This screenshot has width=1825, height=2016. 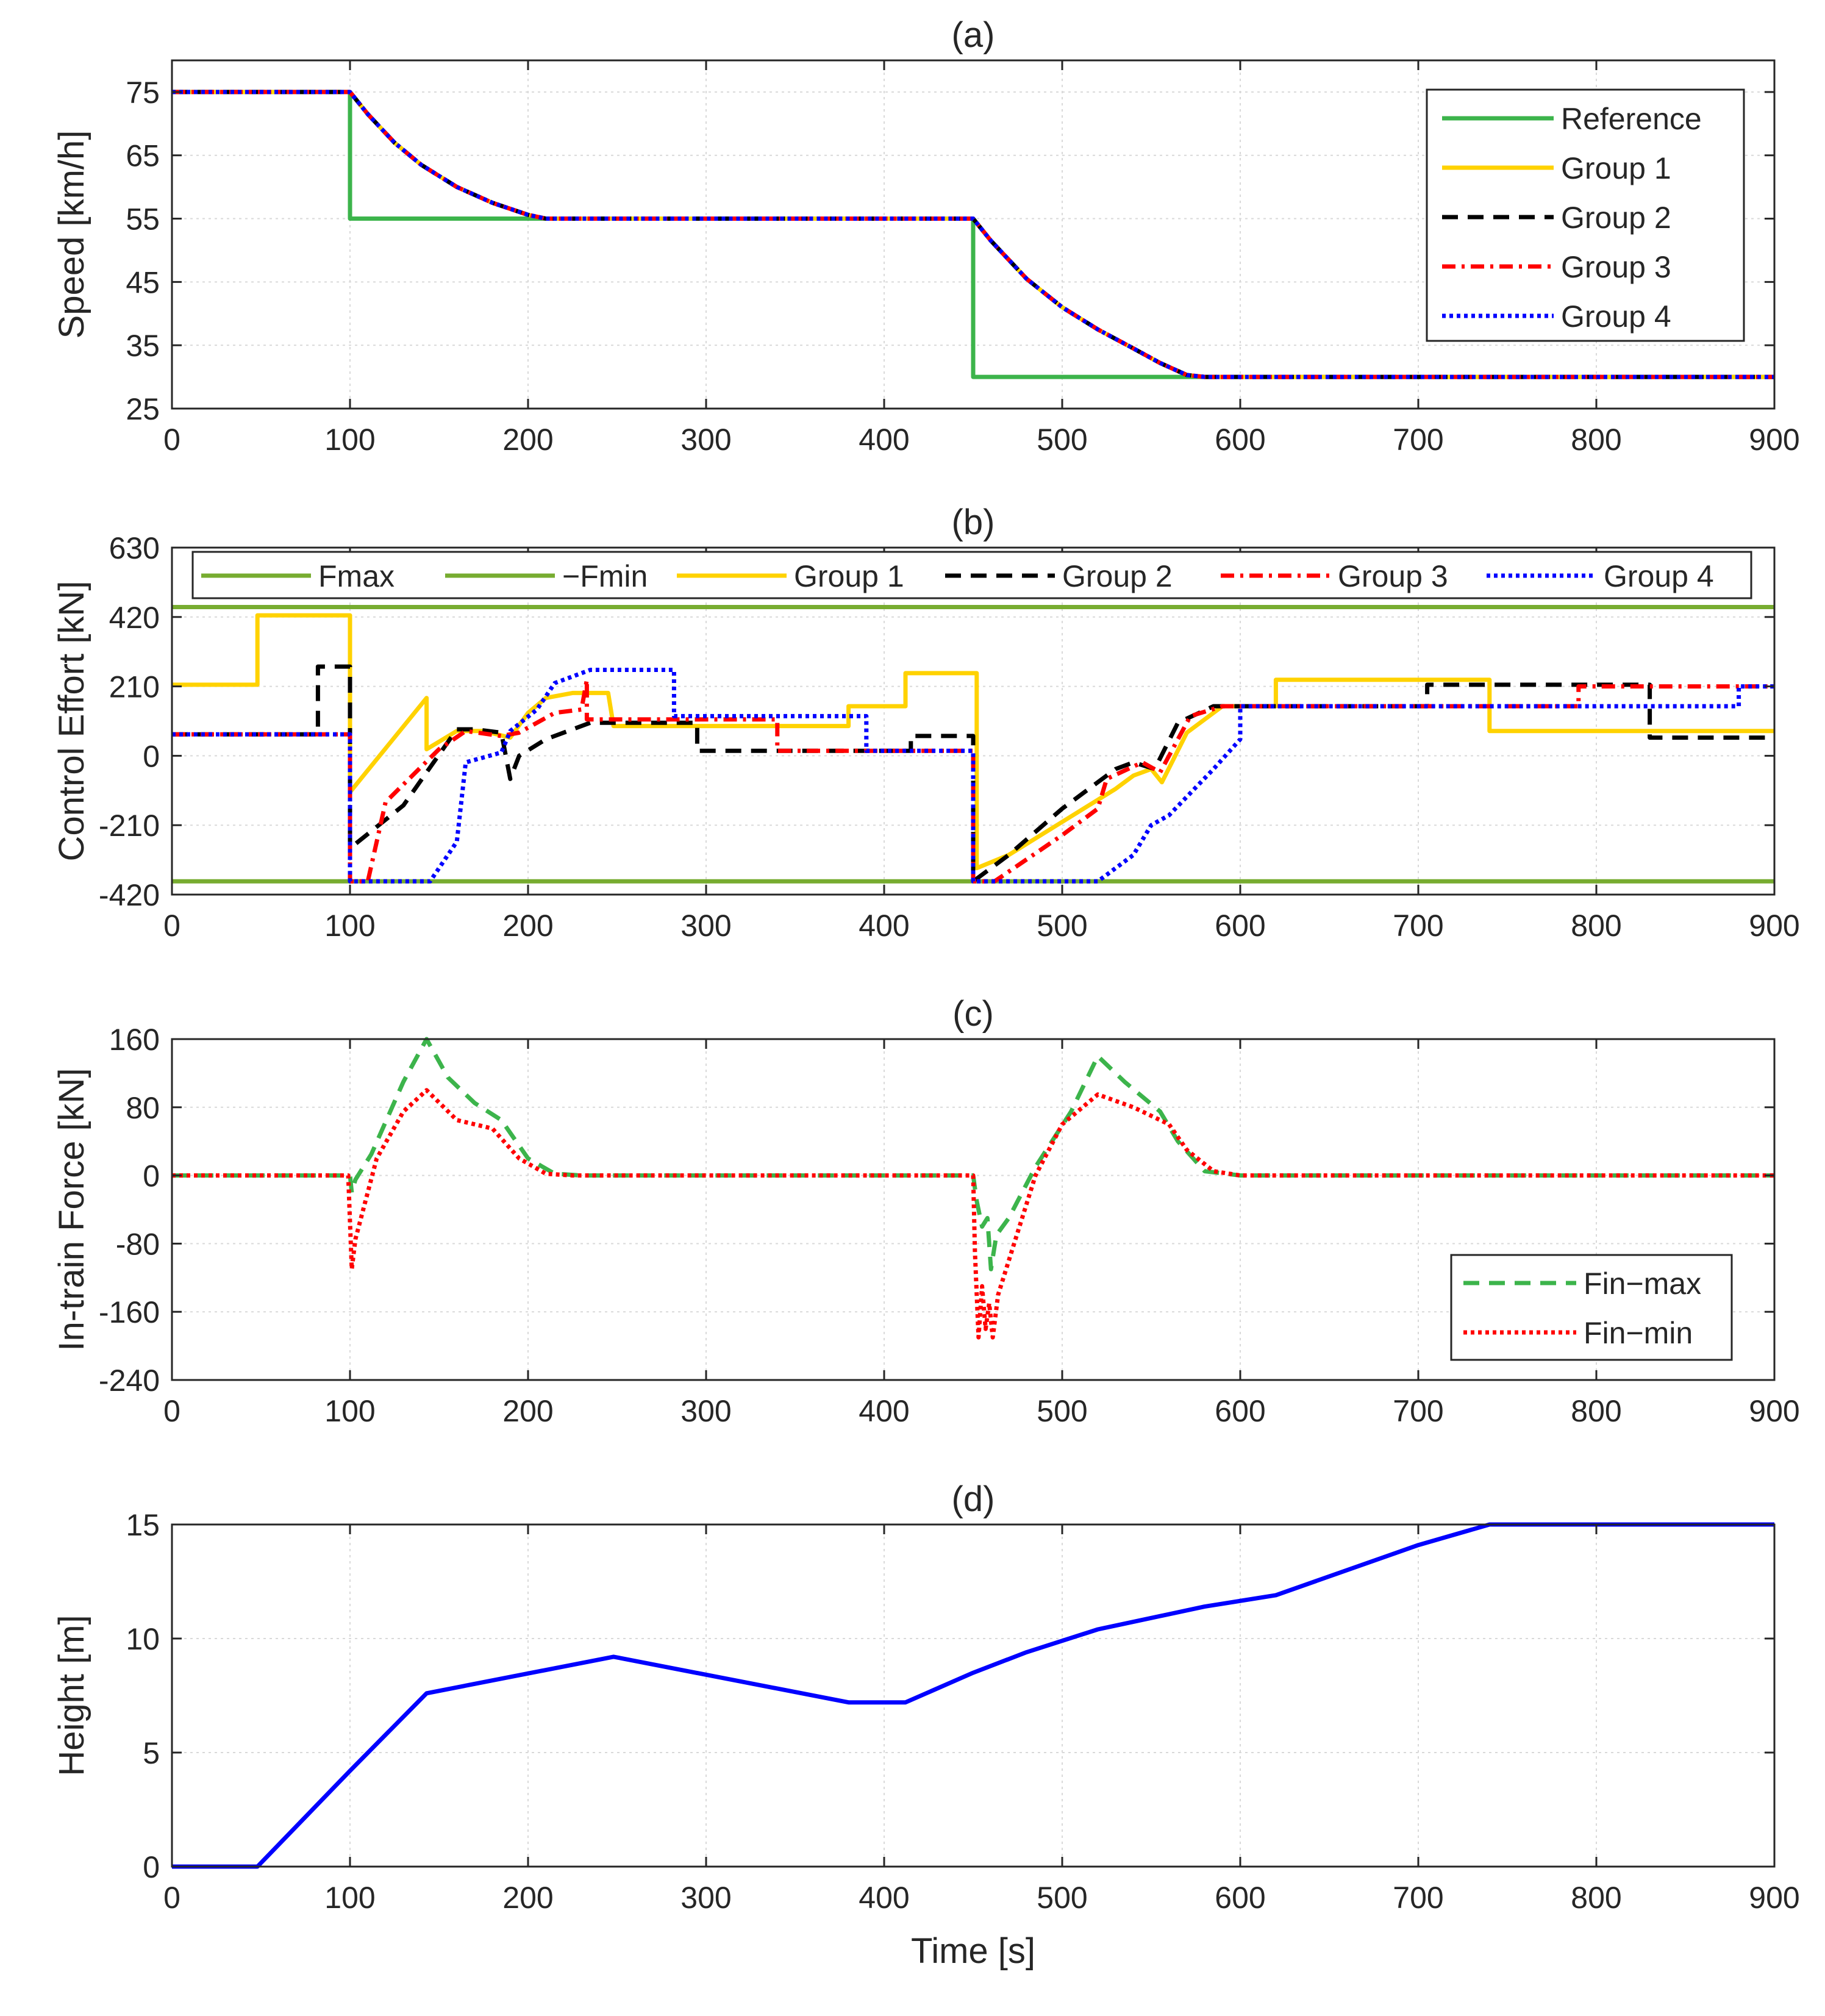 What do you see at coordinates (973, 1154) in the screenshot?
I see `series-line-fin-max` at bounding box center [973, 1154].